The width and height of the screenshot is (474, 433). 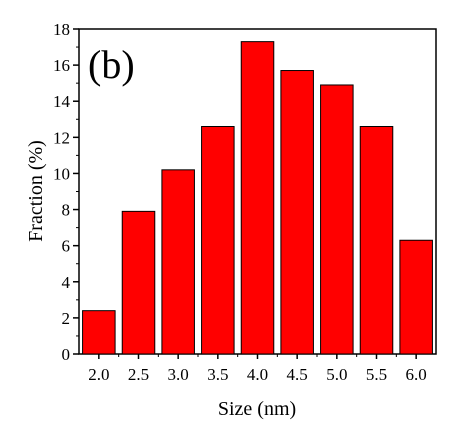 I want to click on bar-2.0, so click(x=99, y=332).